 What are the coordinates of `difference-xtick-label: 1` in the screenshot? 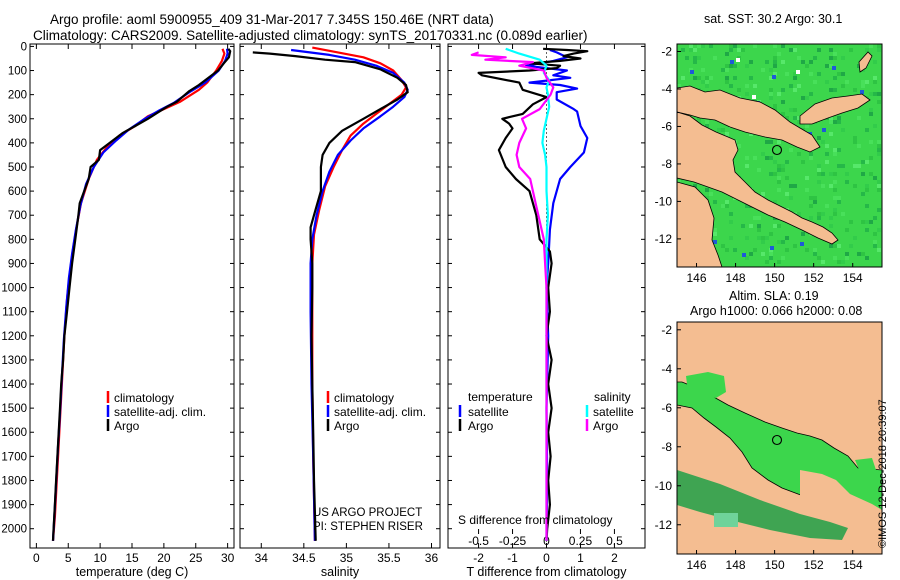 It's located at (580, 558).